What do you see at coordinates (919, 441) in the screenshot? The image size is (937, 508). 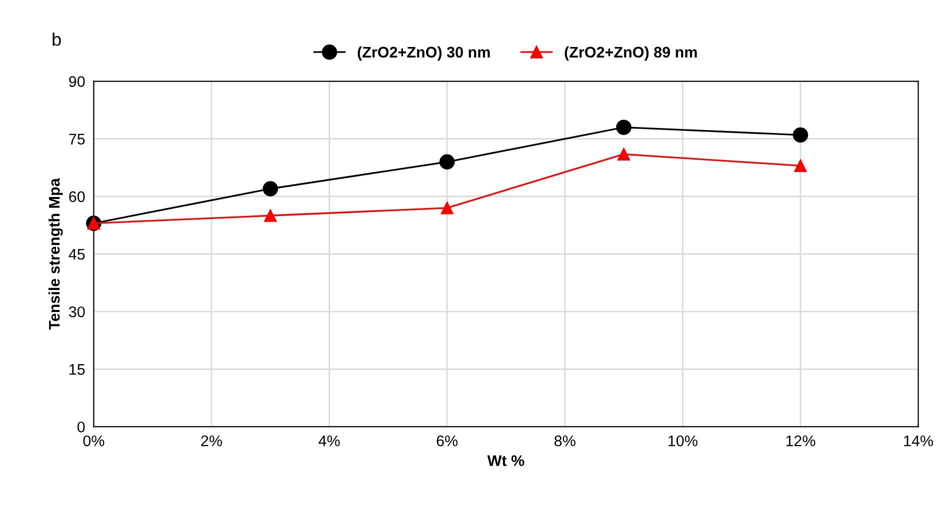 I see `x-tick-label: 14%` at bounding box center [919, 441].